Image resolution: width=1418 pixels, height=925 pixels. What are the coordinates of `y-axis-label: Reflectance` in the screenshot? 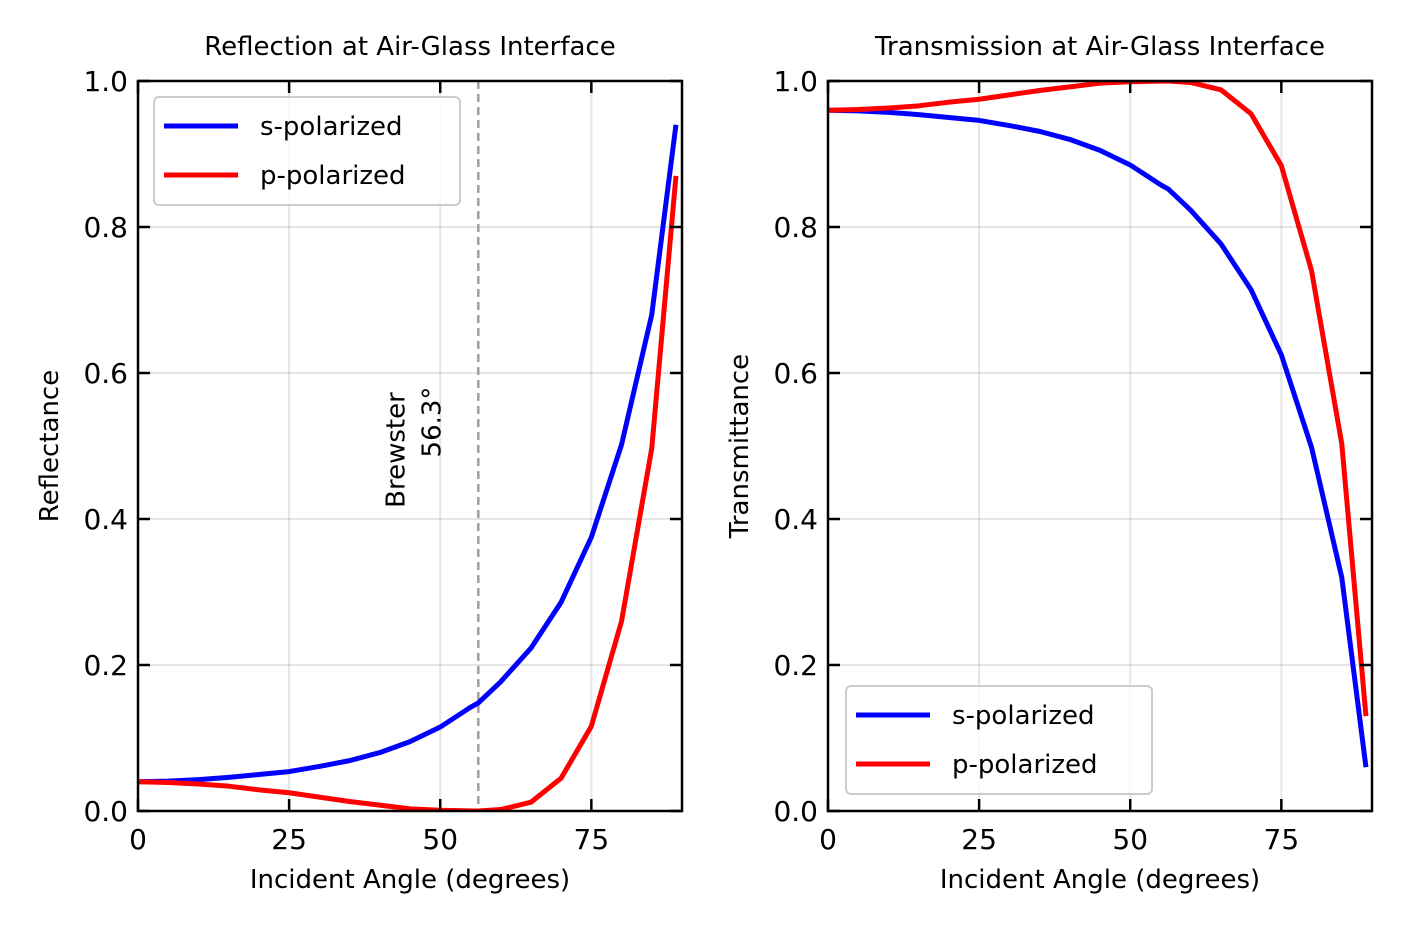 It's located at (50, 446).